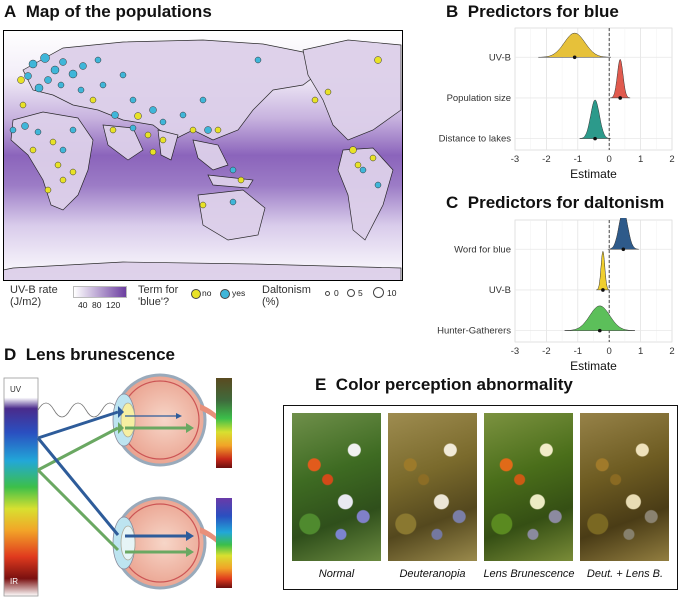  Describe the element at coordinates (500, 290) in the screenshot. I see `c-row-label-1: UV-B` at that location.